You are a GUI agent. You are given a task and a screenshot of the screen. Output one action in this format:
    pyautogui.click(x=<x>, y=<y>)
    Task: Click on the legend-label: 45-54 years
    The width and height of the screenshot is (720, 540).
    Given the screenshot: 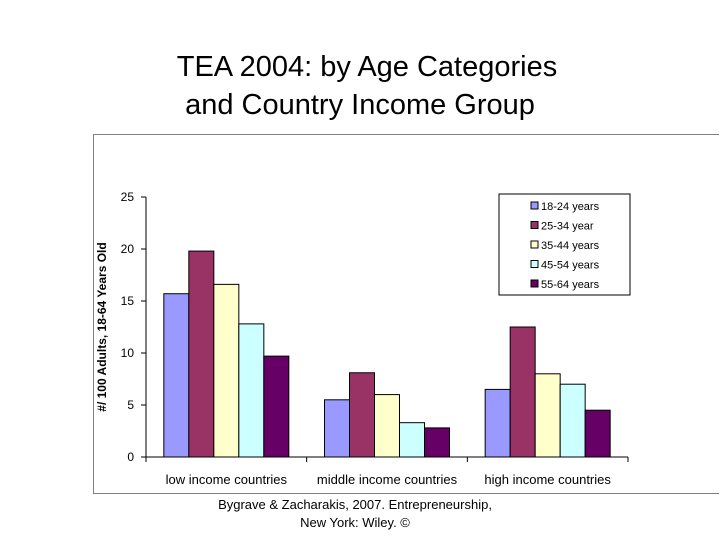 What is the action you would take?
    pyautogui.click(x=570, y=266)
    